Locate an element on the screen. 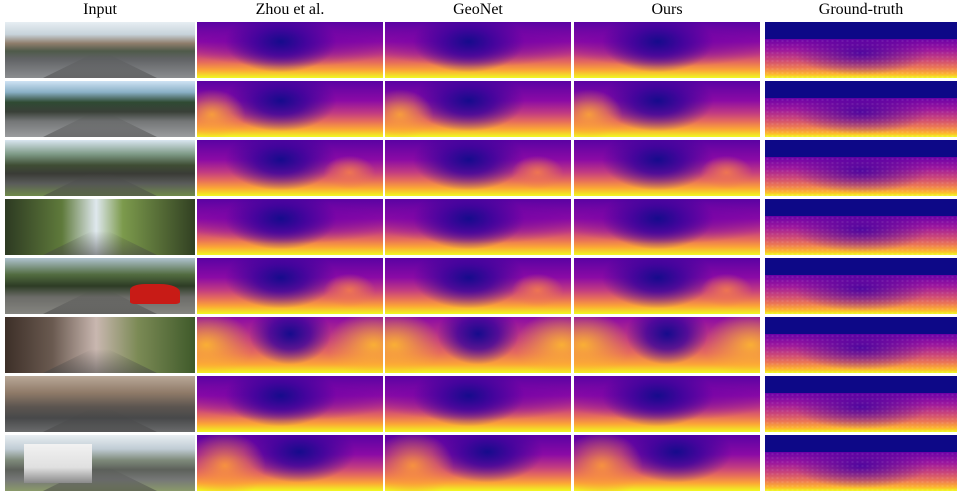 This screenshot has height=494, width=963. column-title-zhou: Zhou et al. is located at coordinates (290, 9).